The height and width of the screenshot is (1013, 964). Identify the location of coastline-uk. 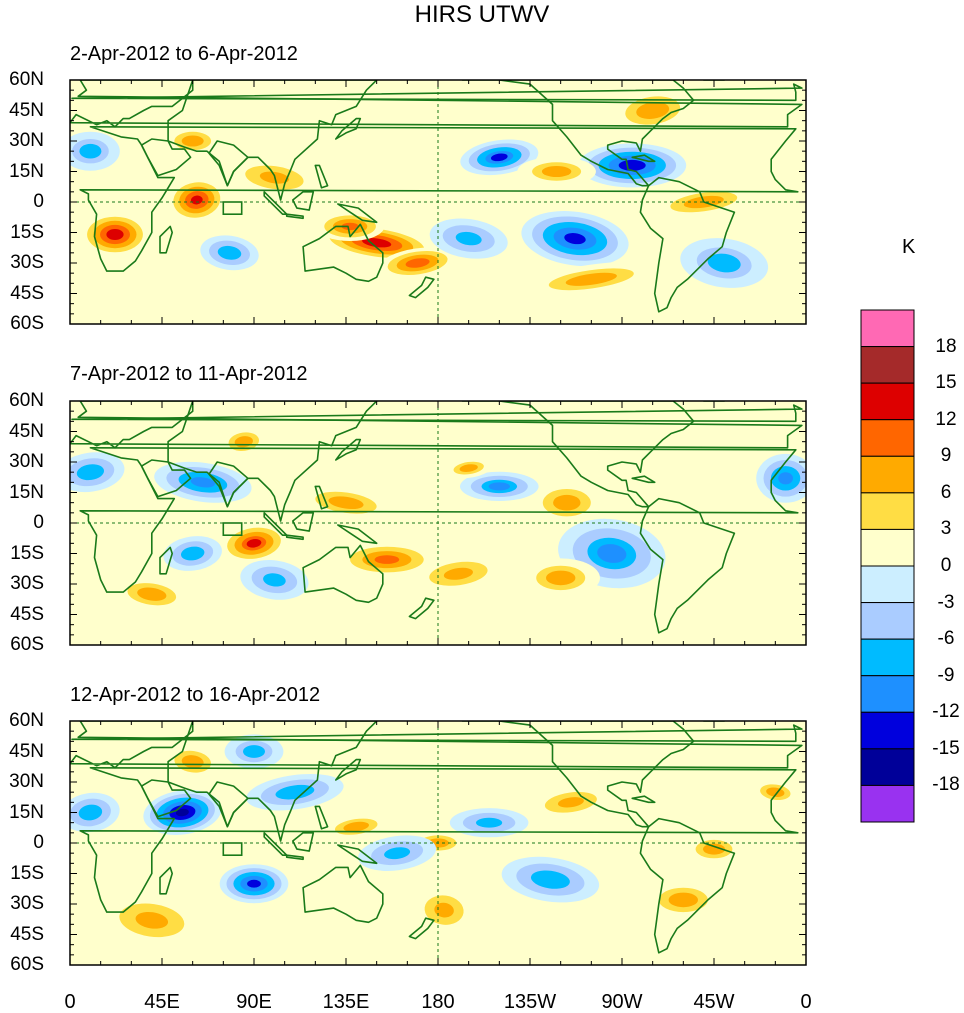
(437, 92).